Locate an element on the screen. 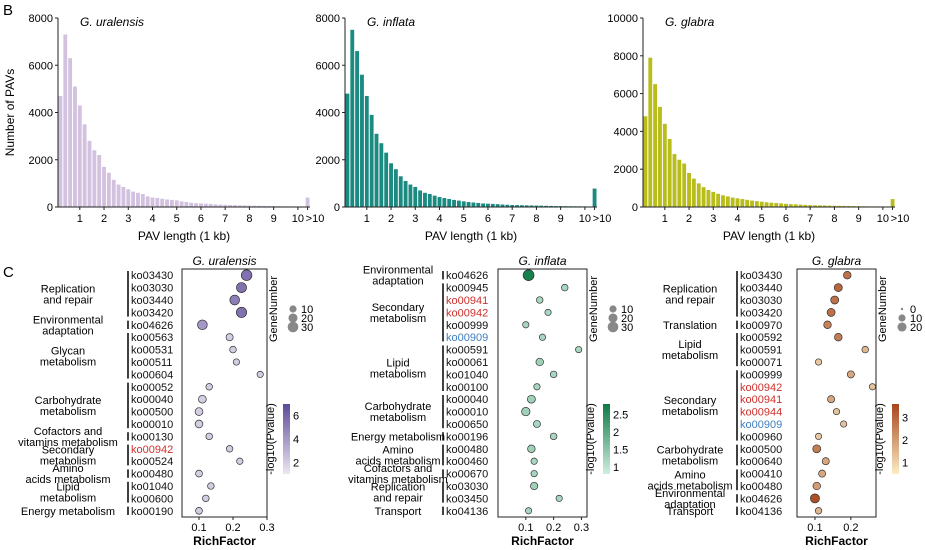  group-label-line: Secondary is located at coordinates (398, 308).